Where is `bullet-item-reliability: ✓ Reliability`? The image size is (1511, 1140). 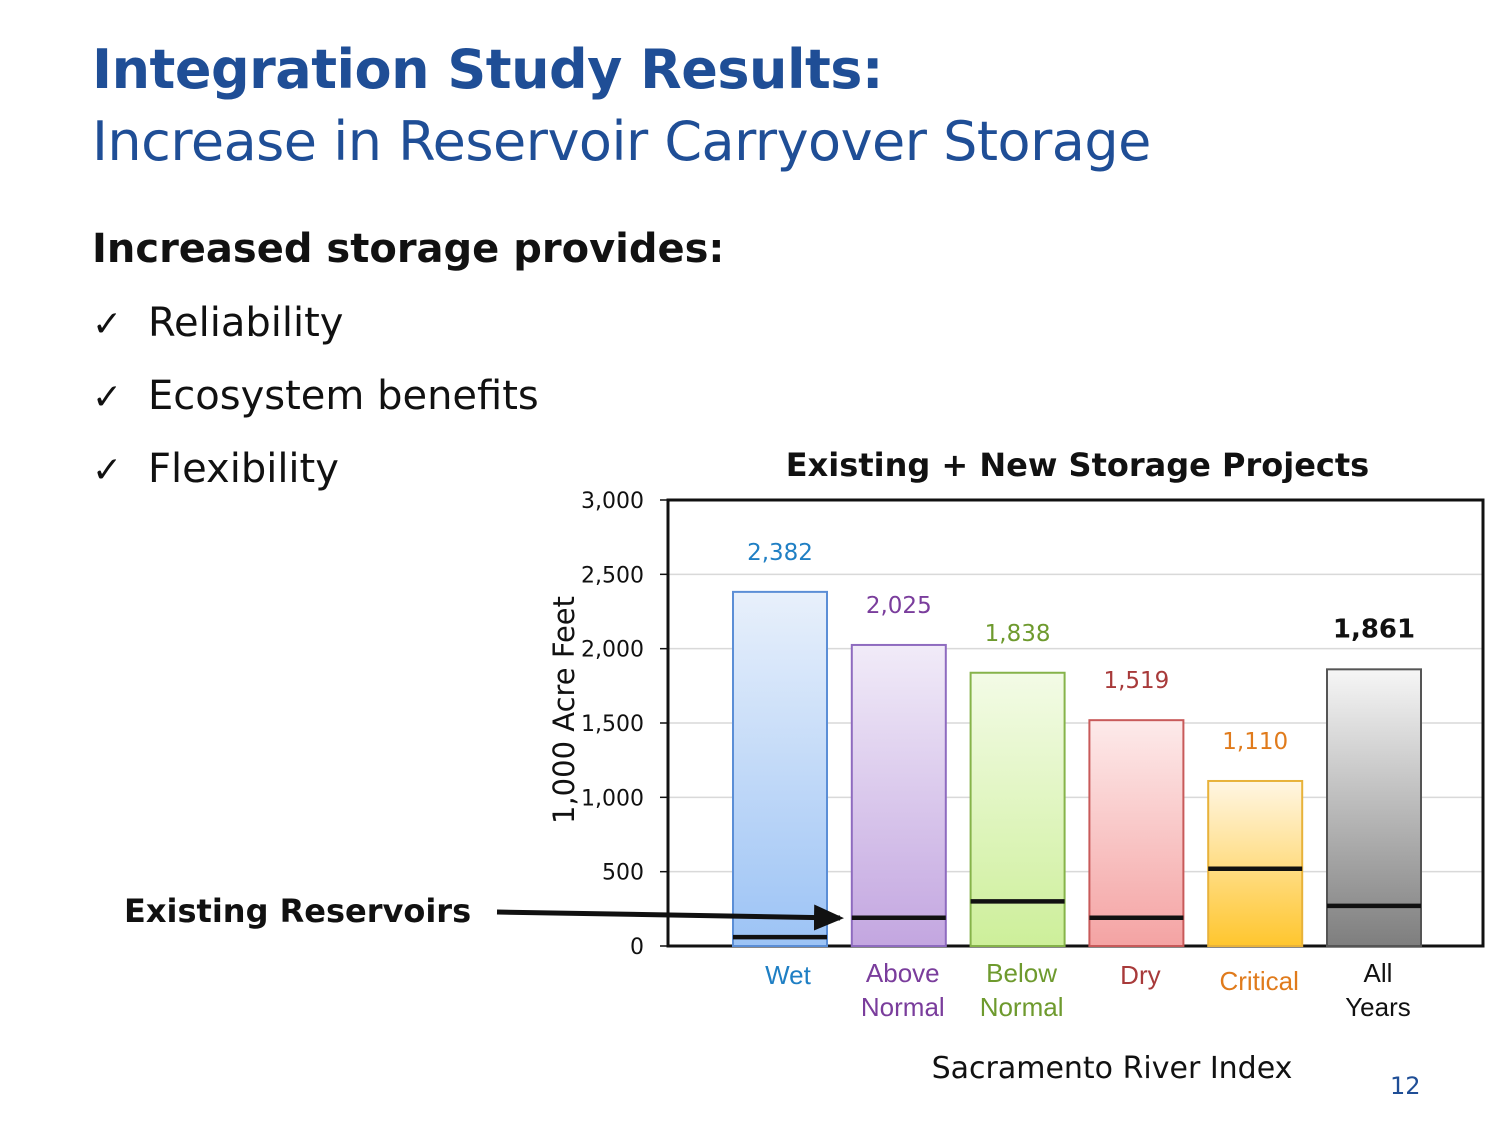 bullet-item-reliability: ✓ Reliability is located at coordinates (217, 323).